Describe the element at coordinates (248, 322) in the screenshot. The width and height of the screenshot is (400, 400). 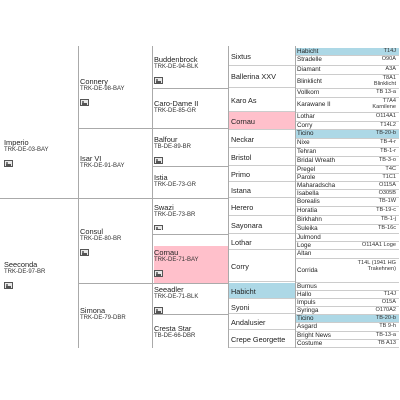
I see `horse-name: Andalusier` at that location.